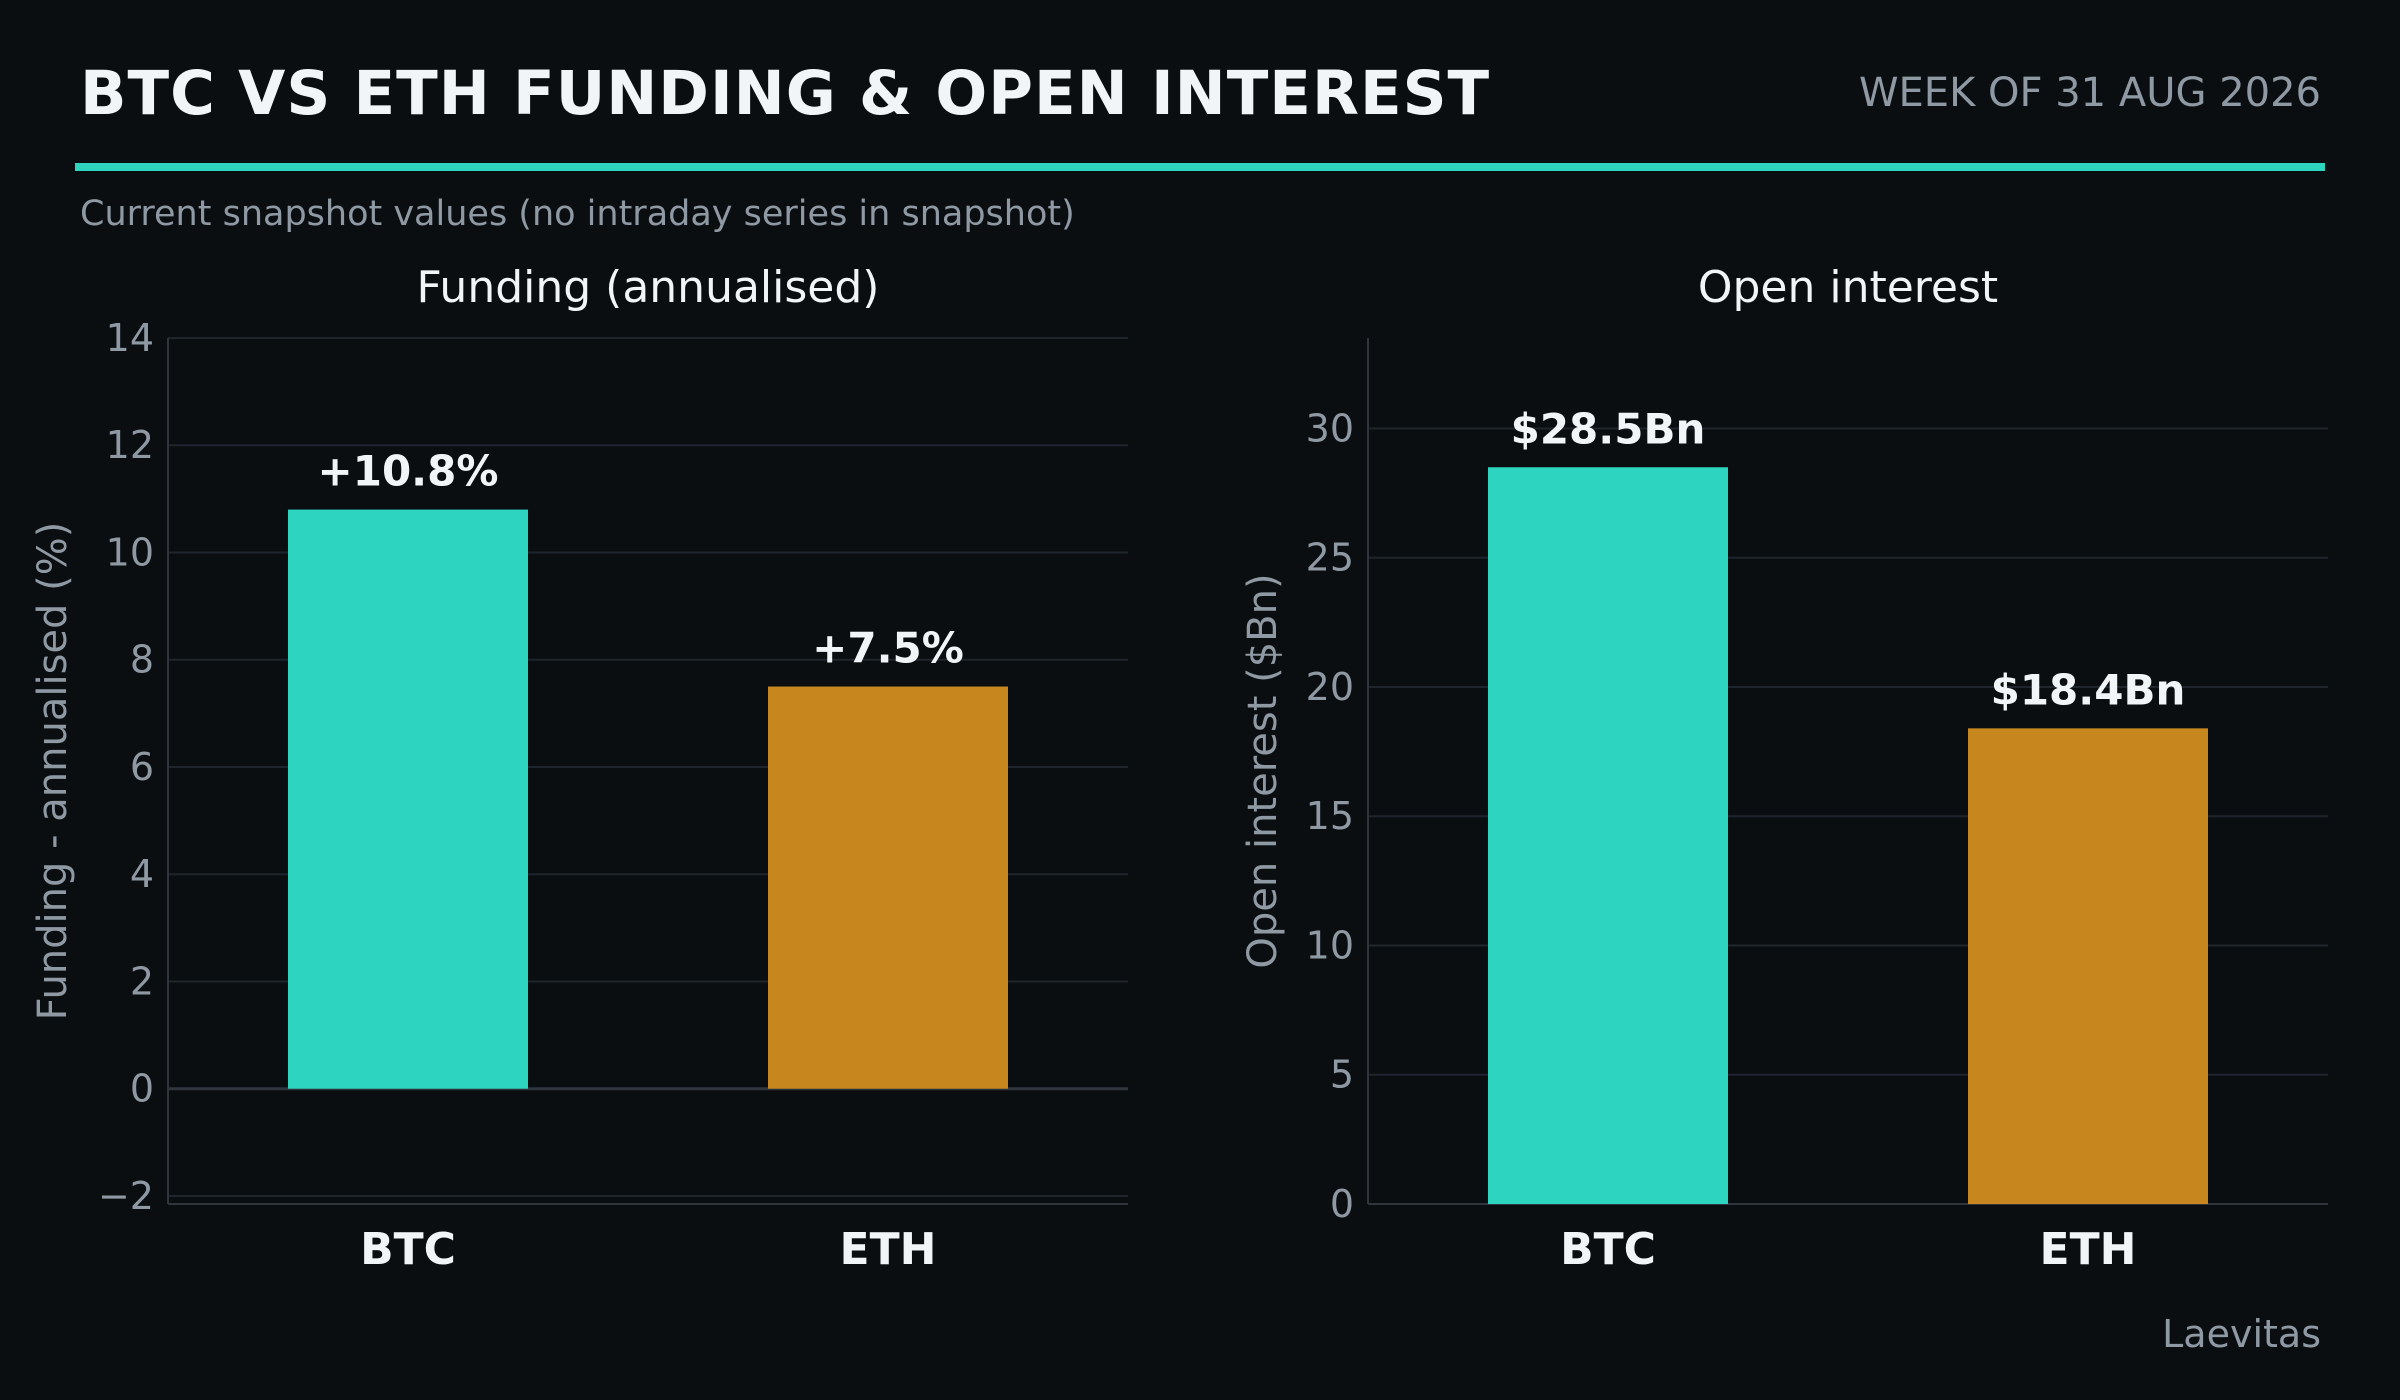  Describe the element at coordinates (1342, 1075) in the screenshot. I see `y-tick-label: 5` at that location.